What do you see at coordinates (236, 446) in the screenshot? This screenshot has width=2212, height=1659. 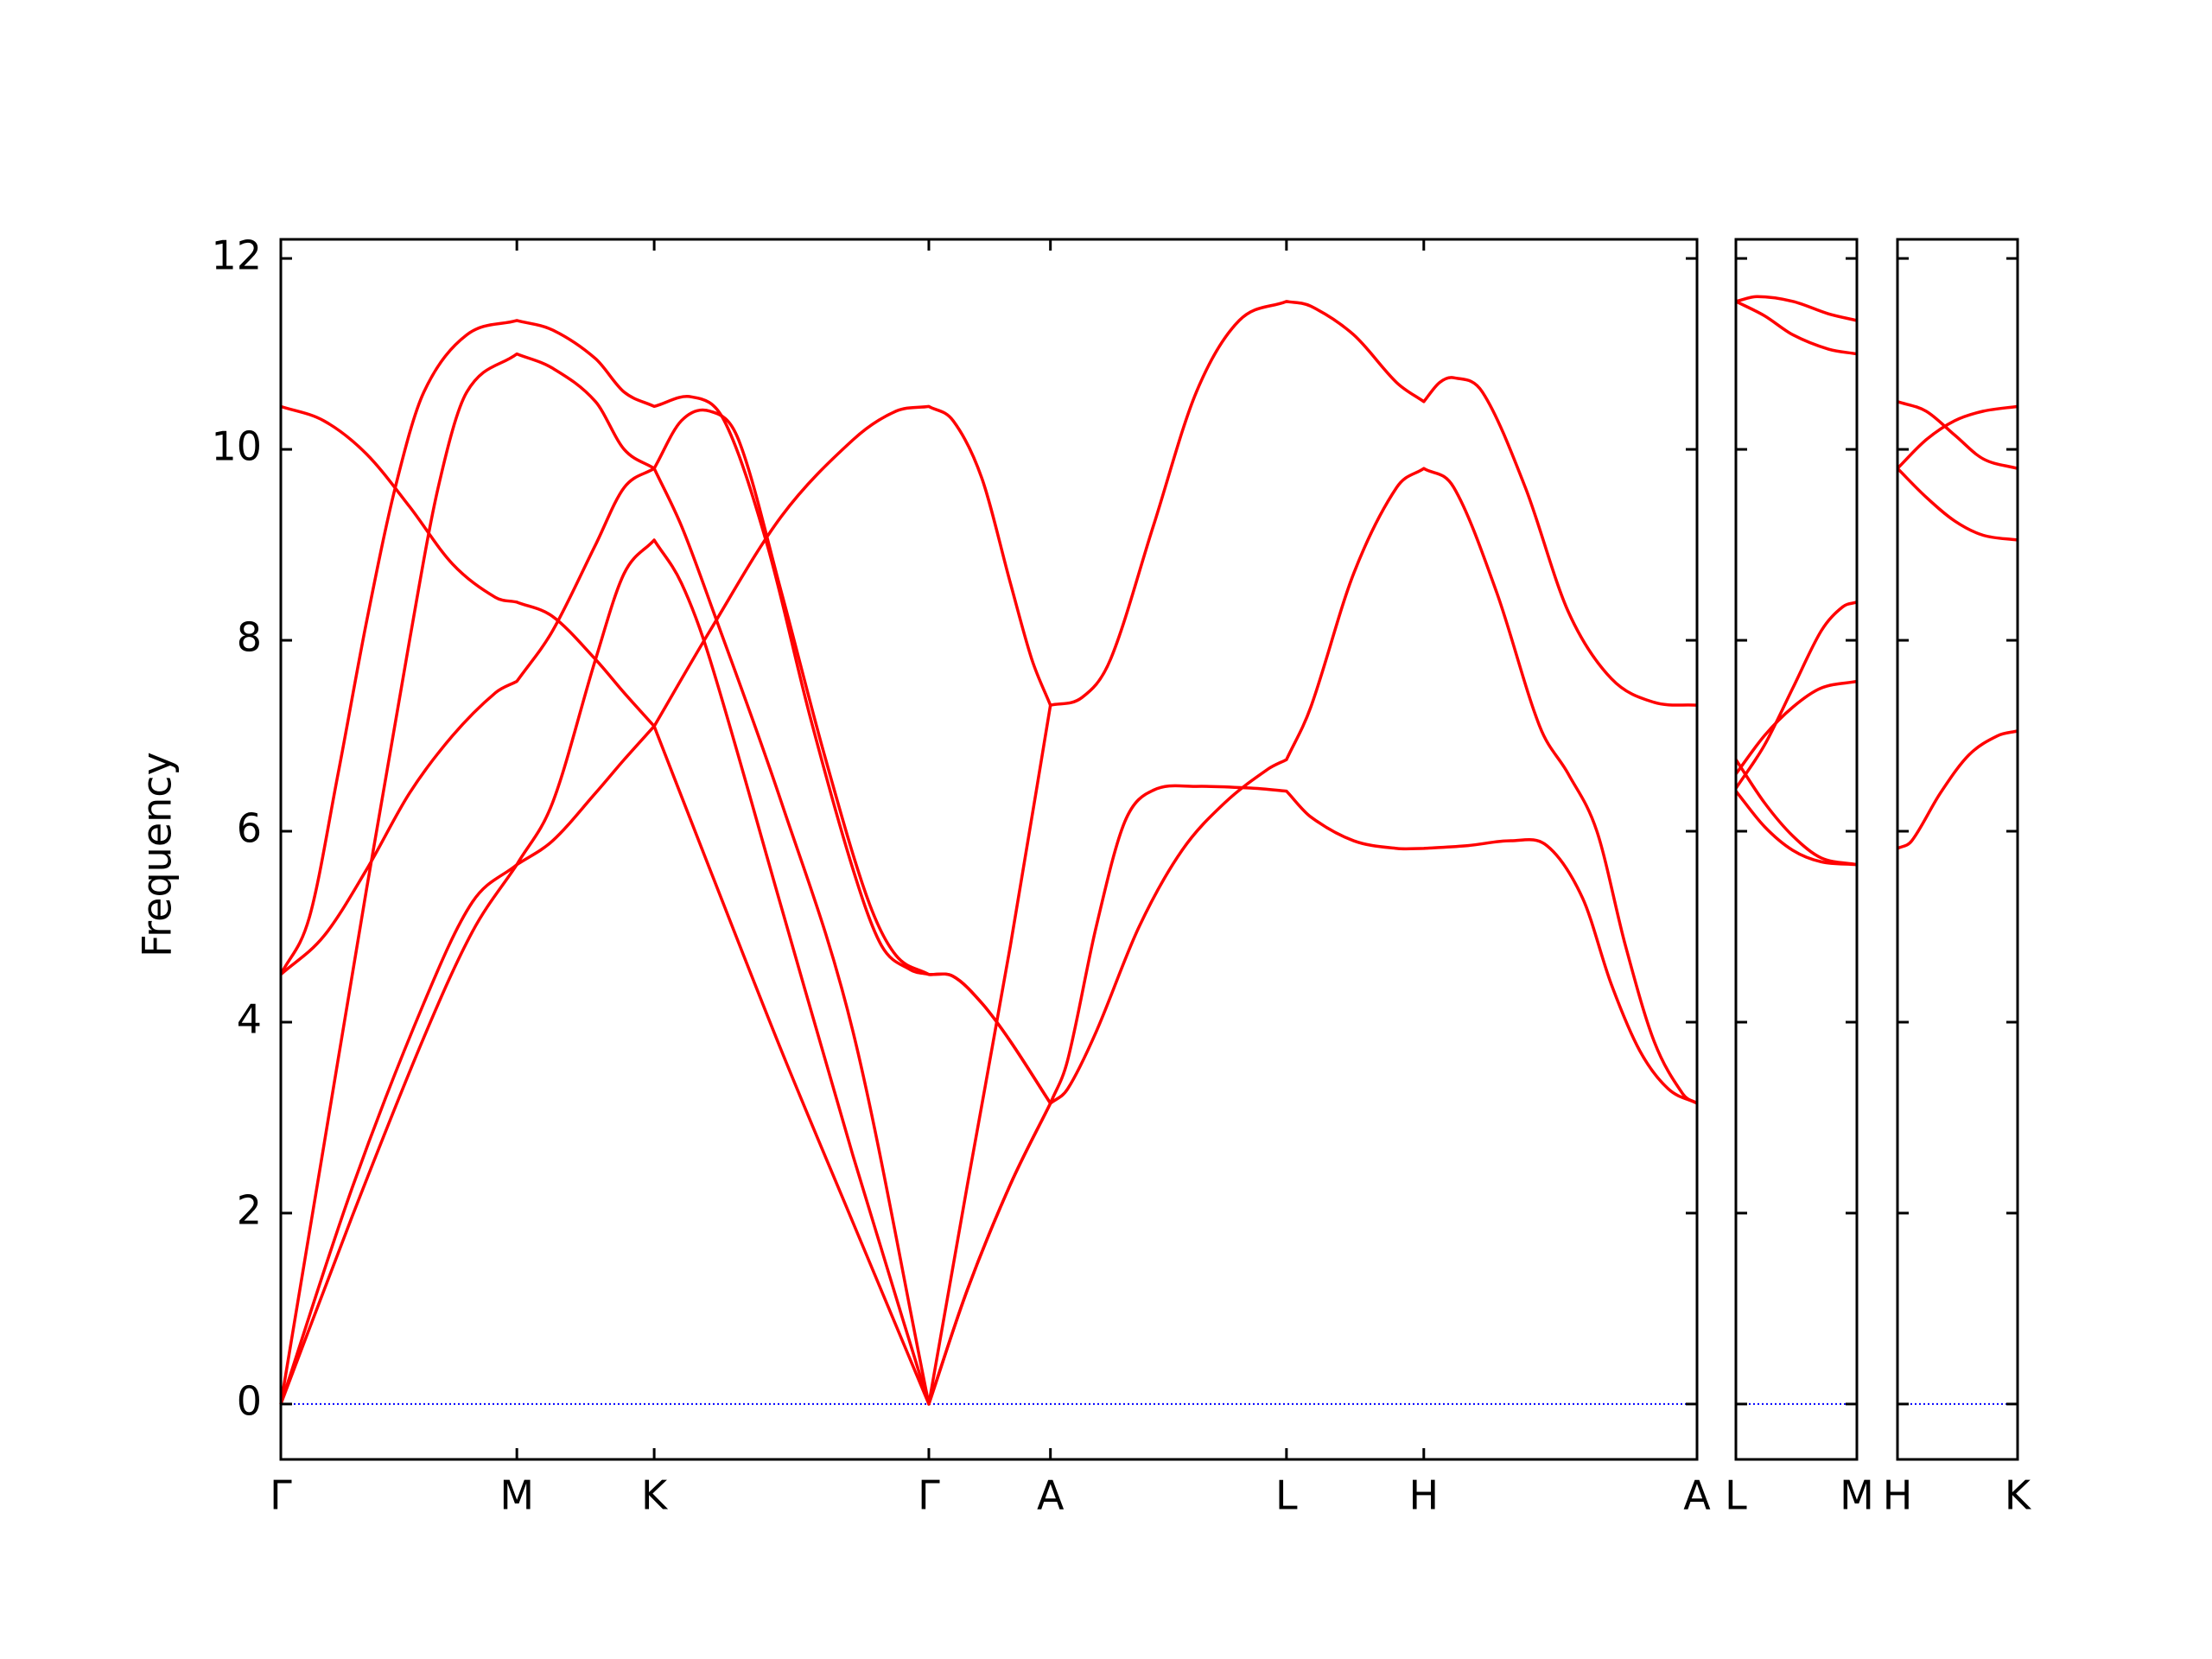 I see `y-tick-label: 10` at bounding box center [236, 446].